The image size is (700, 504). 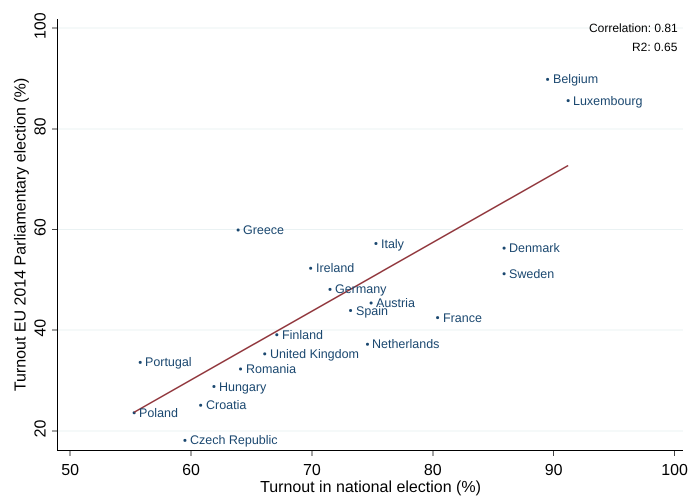 I want to click on annotation: Denmark, so click(x=534, y=248).